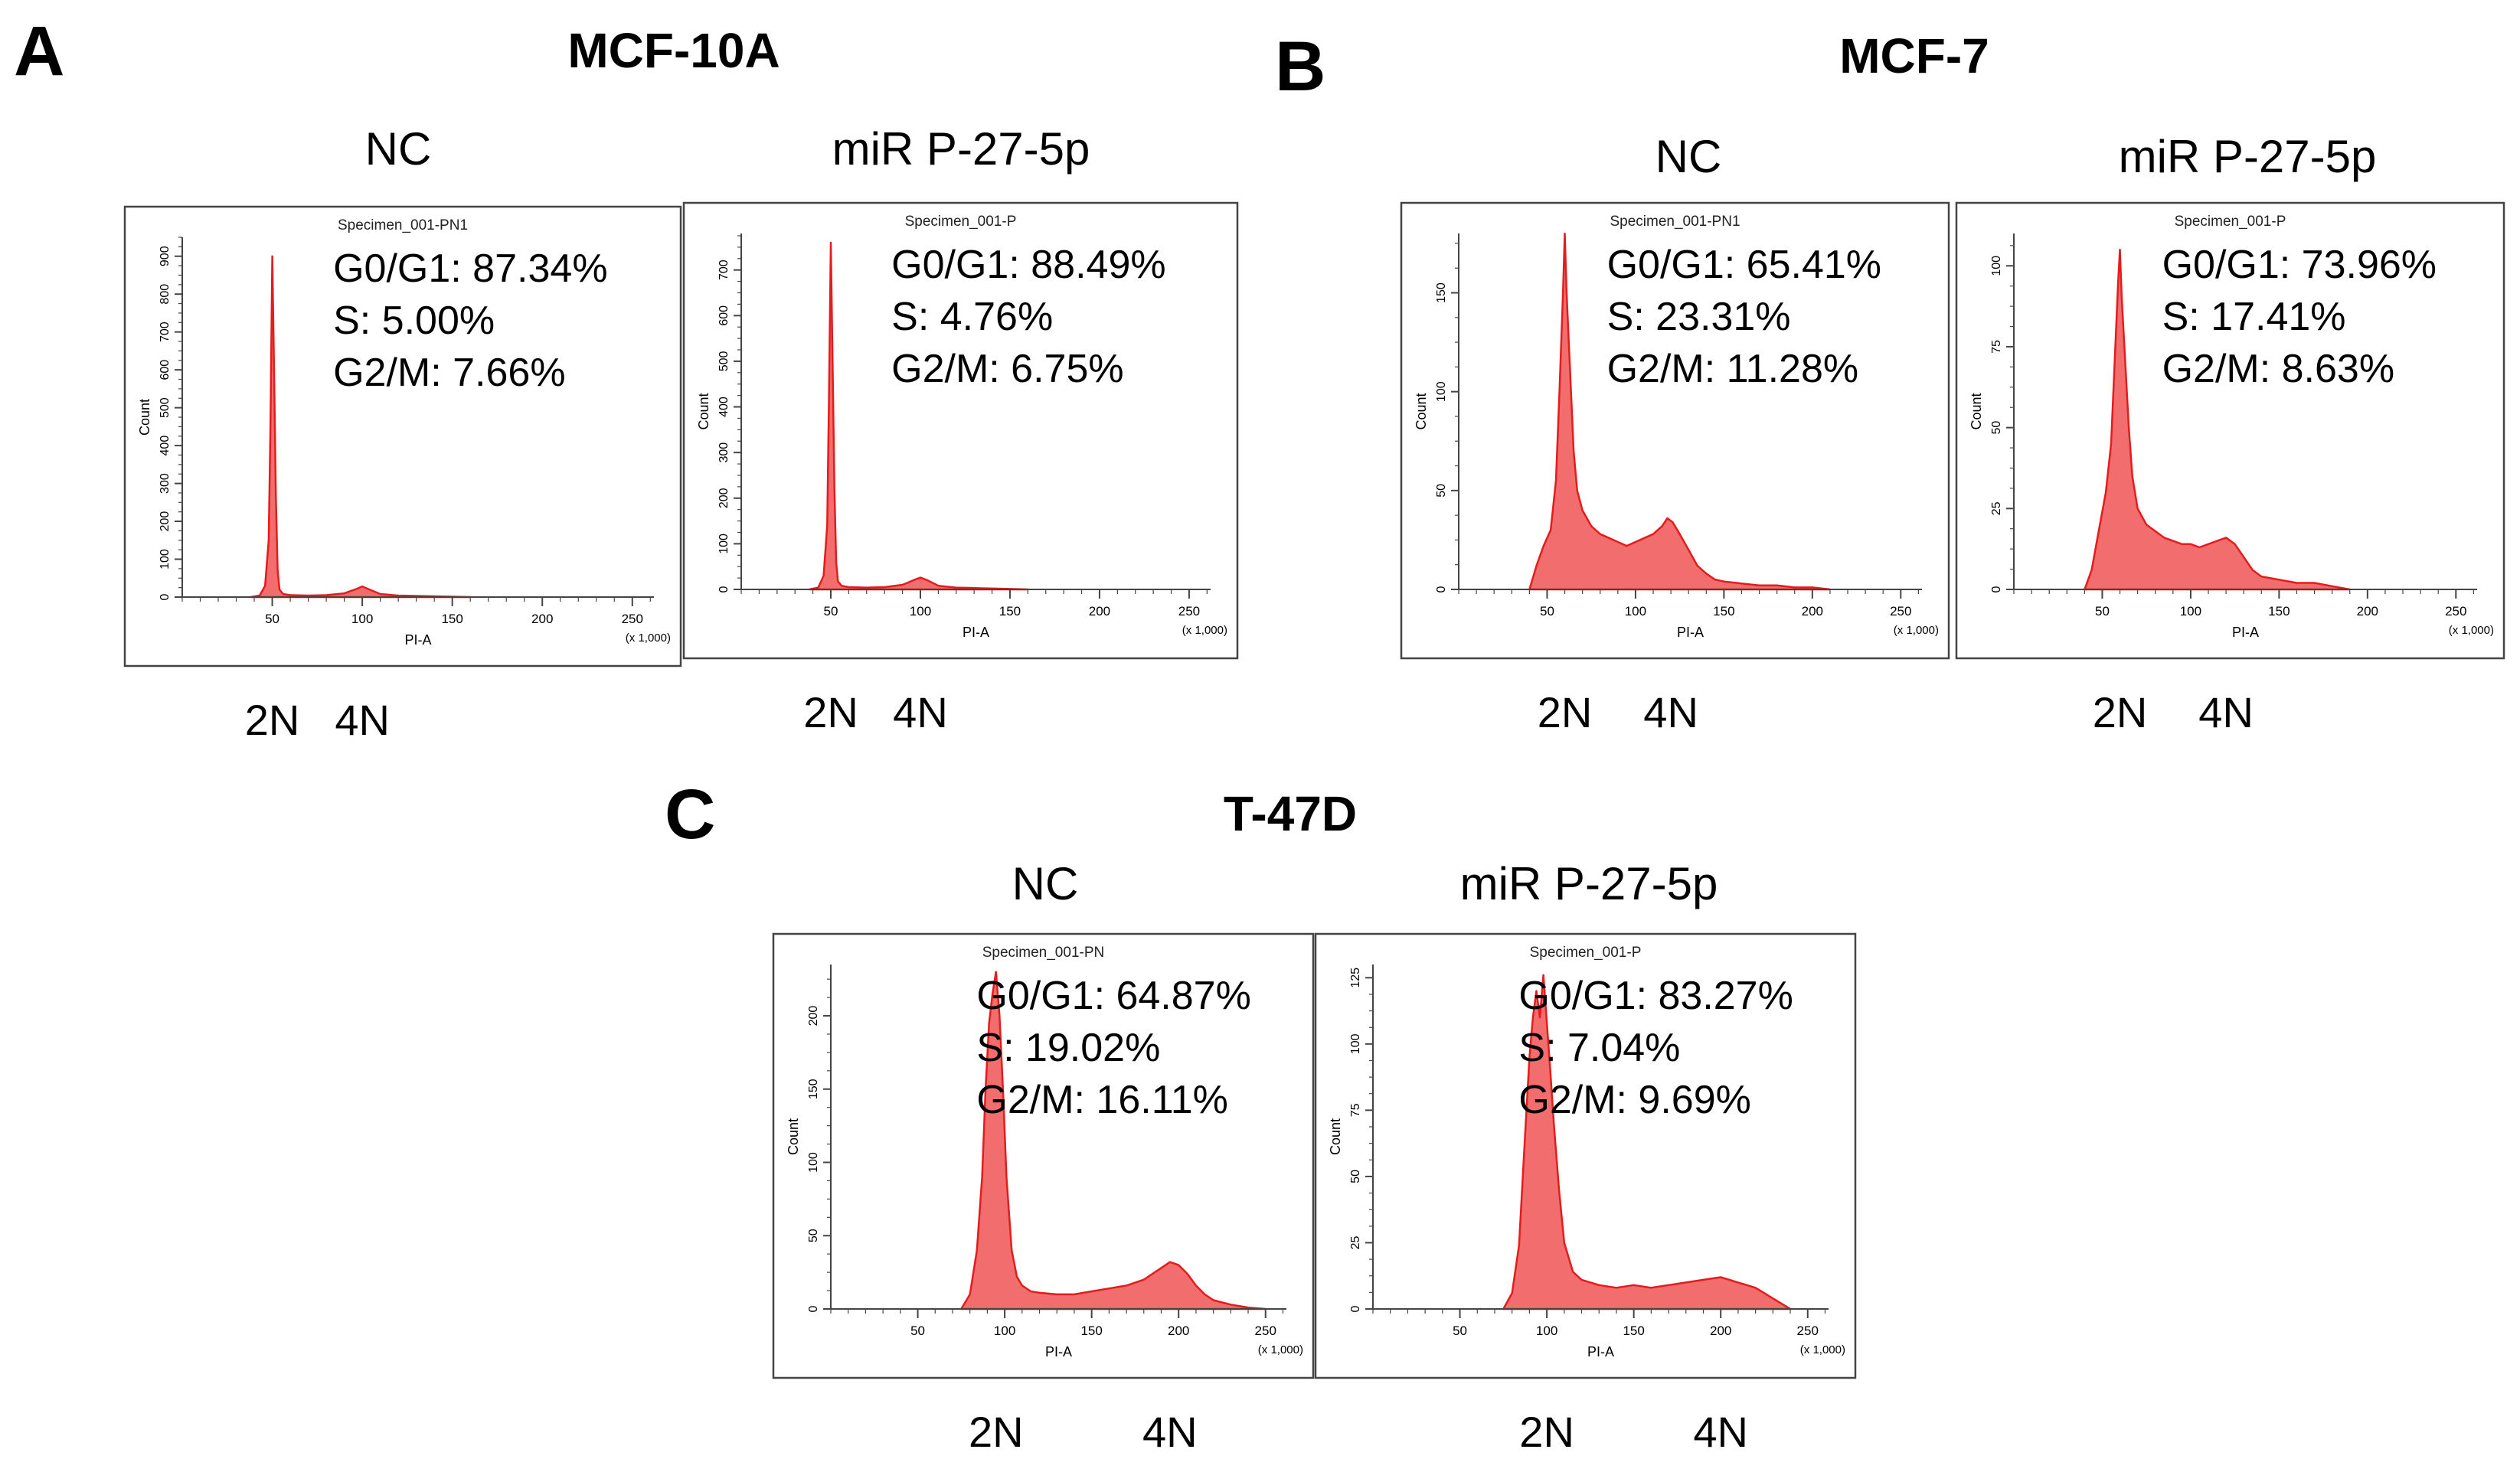 This screenshot has width=2520, height=1459. Describe the element at coordinates (1113, 996) in the screenshot. I see `cell-cycle-stat: G0/G1: 64.87%` at that location.